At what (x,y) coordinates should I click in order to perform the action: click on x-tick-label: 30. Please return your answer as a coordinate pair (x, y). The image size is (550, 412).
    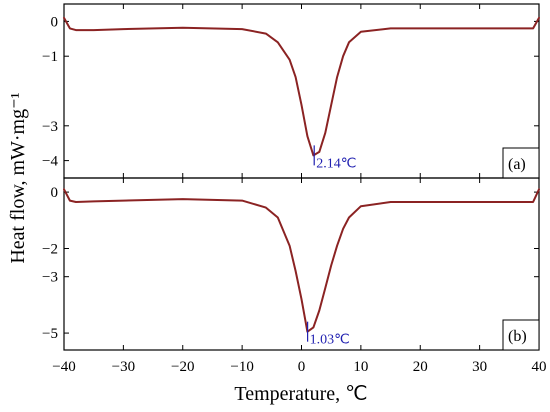
    Looking at the image, I should click on (479, 367).